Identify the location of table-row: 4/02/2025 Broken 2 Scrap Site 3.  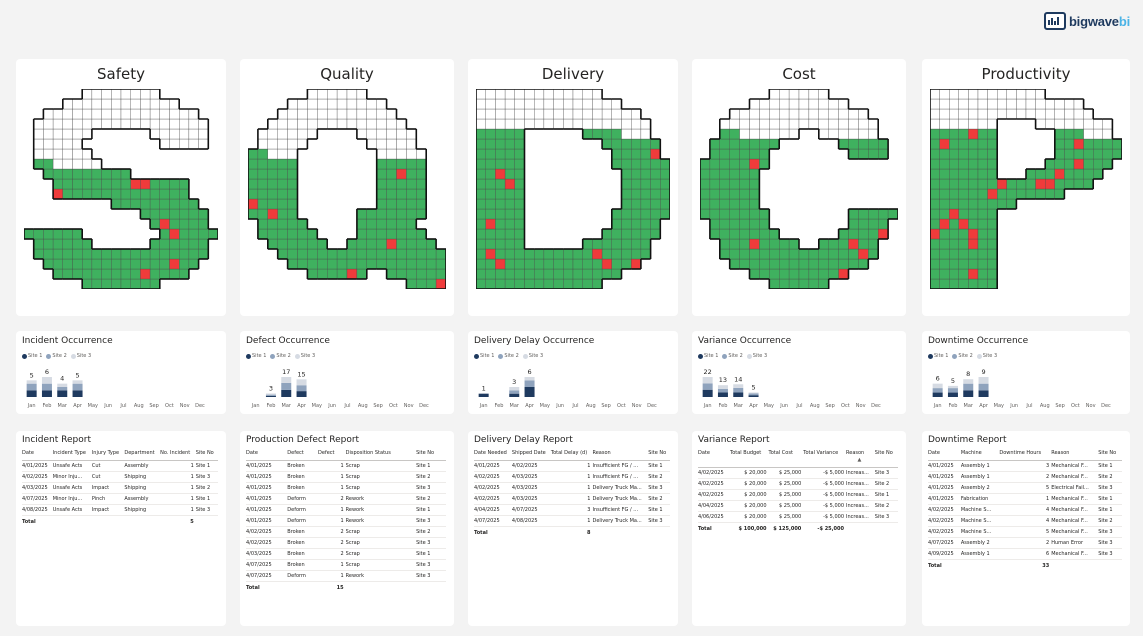
(346, 543).